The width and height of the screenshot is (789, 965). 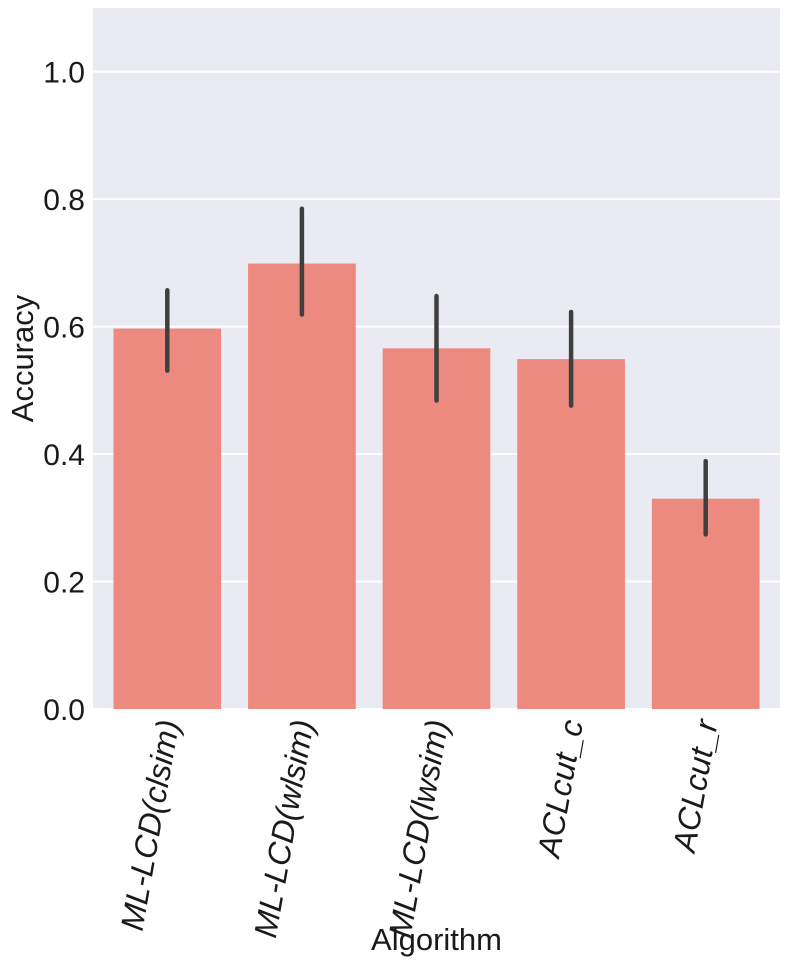 What do you see at coordinates (64, 392) in the screenshot?
I see `y-tick-labels: 0.0 0.2 0.4 0.6 0.8 1.0` at bounding box center [64, 392].